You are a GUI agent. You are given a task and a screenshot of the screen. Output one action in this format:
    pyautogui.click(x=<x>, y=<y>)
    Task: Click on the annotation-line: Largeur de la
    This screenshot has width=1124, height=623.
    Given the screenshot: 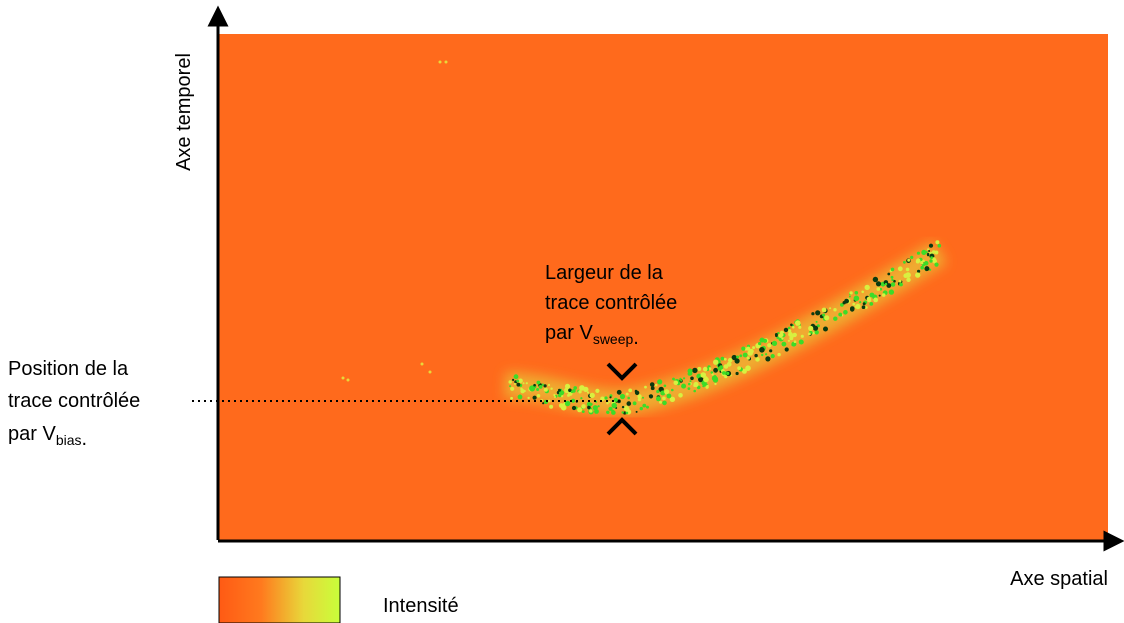 What is the action you would take?
    pyautogui.click(x=604, y=273)
    